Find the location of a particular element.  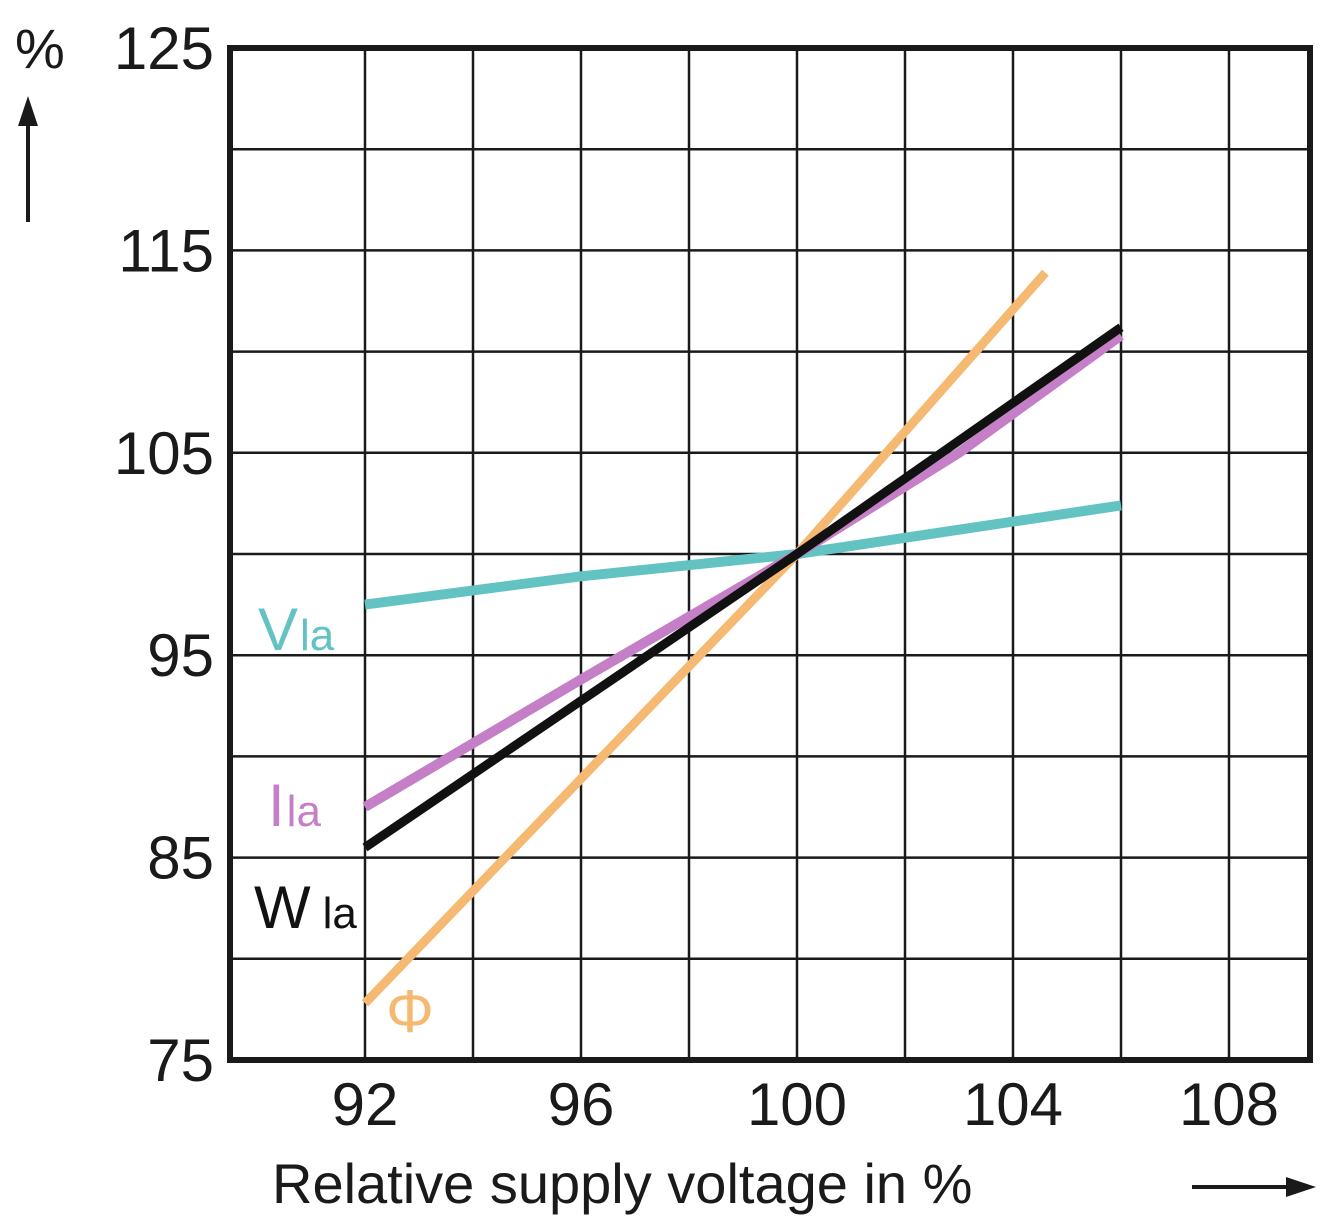

x-tick-label: 92 is located at coordinates (365, 1104).